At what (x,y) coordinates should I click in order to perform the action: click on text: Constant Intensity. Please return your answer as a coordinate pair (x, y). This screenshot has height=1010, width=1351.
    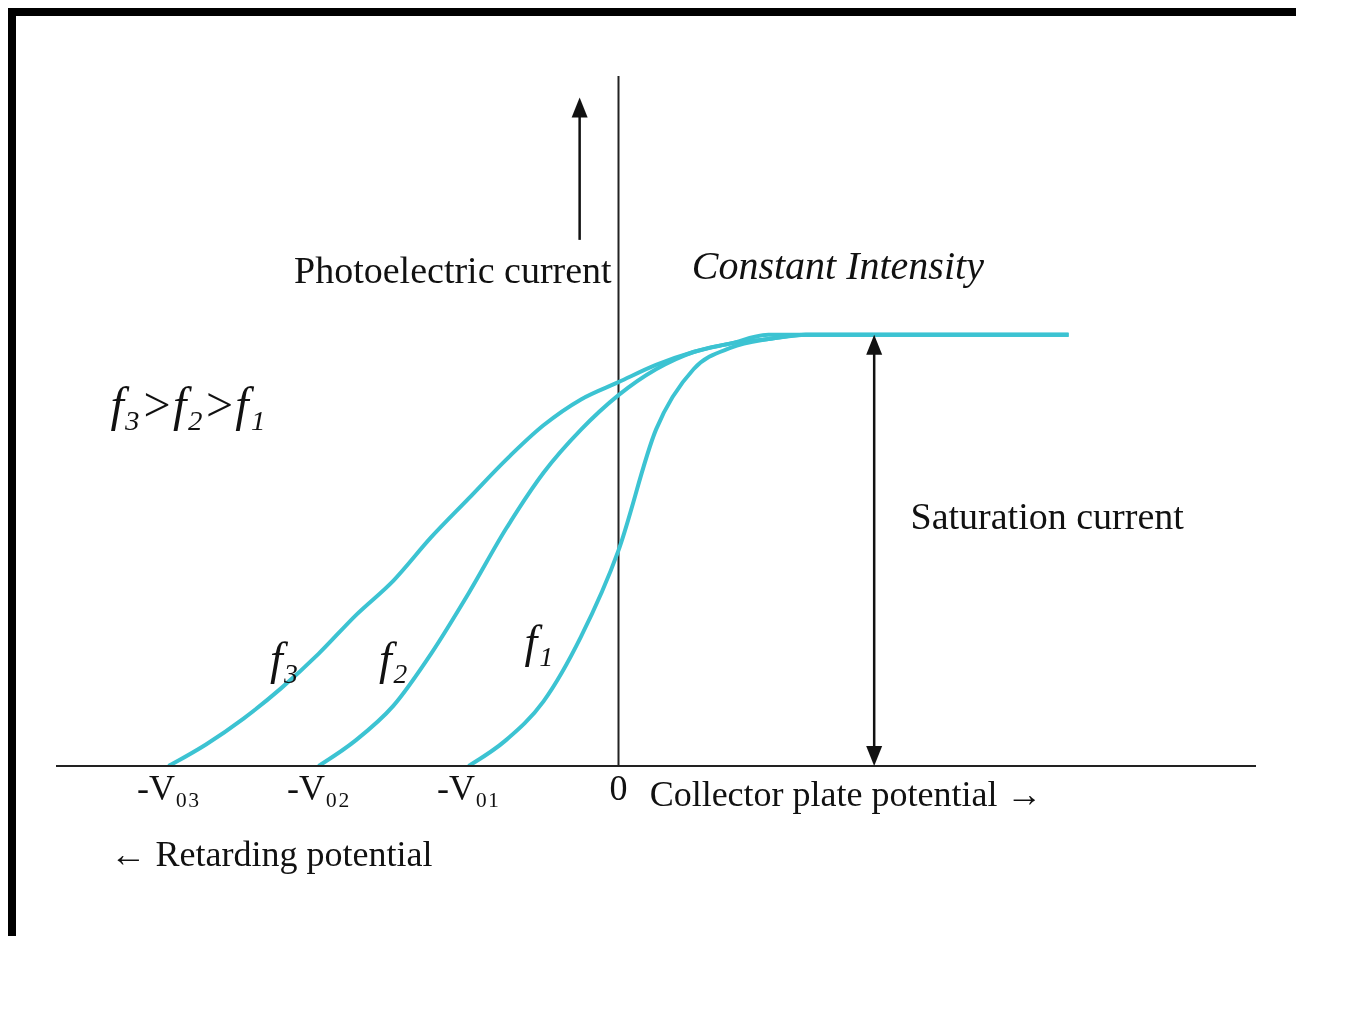
    Looking at the image, I should click on (838, 265).